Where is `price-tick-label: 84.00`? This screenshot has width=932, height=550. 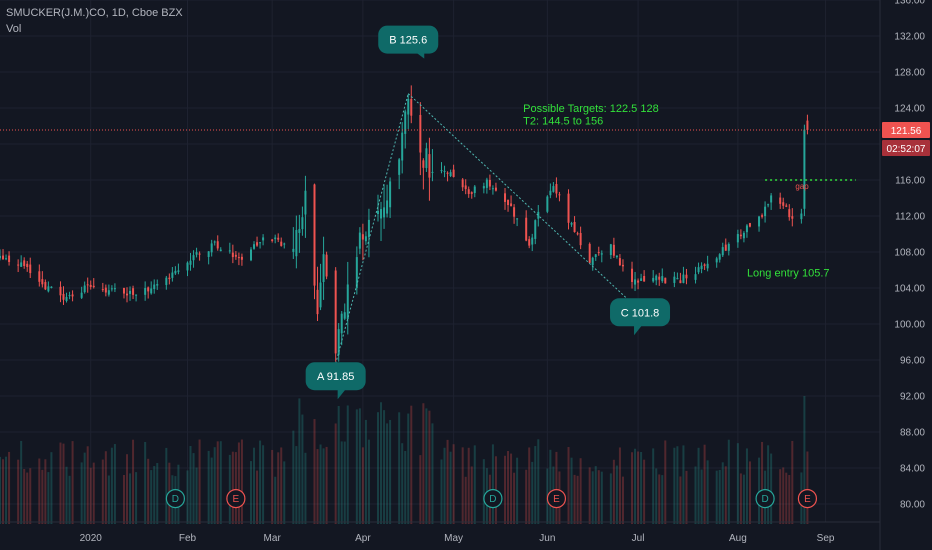 price-tick-label: 84.00 is located at coordinates (912, 469).